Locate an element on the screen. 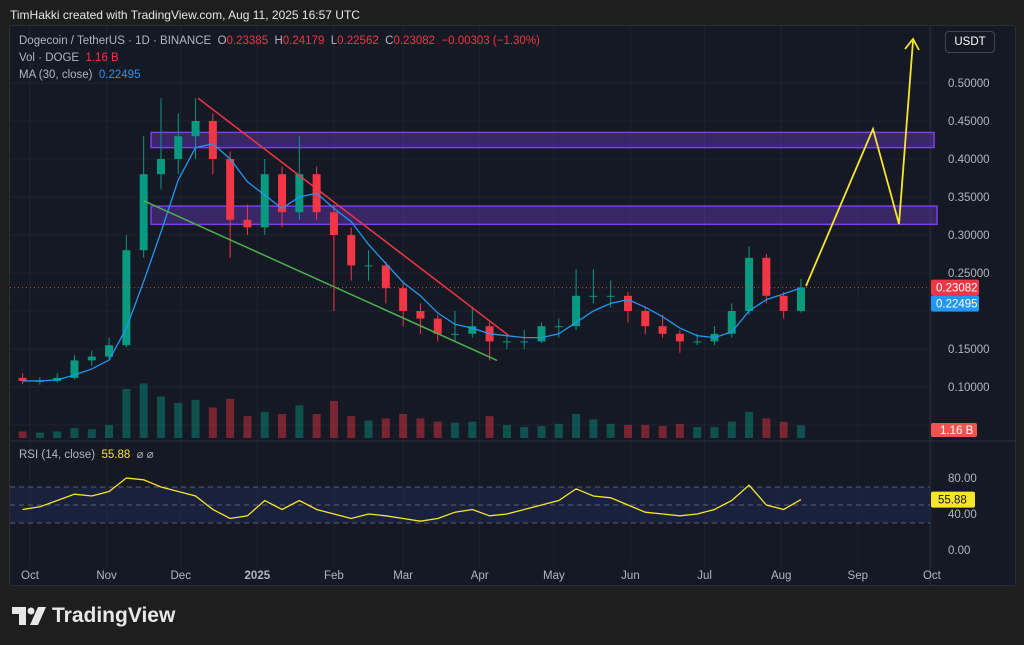  rsi-visibility-icon: ⌀ ⌀ is located at coordinates (145, 455).